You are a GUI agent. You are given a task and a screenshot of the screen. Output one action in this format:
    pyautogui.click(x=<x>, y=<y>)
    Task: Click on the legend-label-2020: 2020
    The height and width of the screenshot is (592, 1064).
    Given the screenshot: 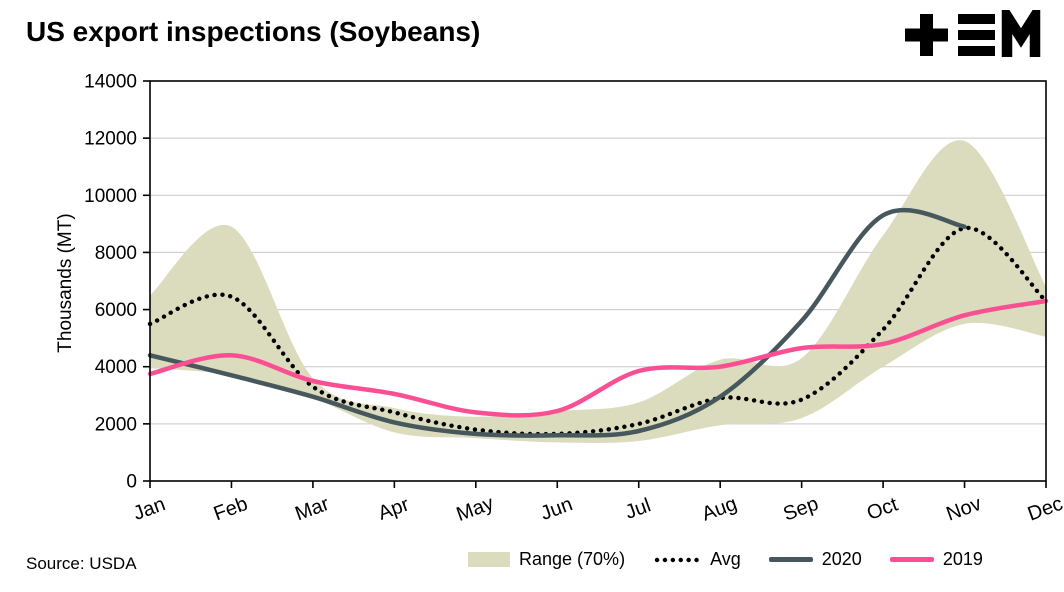 What is the action you would take?
    pyautogui.click(x=841, y=559)
    